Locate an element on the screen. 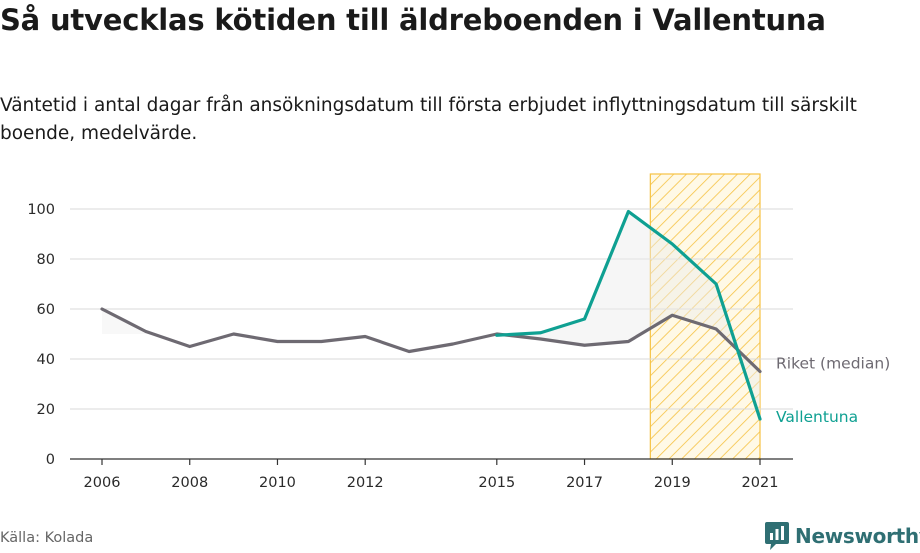  x-tick-label-2010: 2010 is located at coordinates (277, 483).